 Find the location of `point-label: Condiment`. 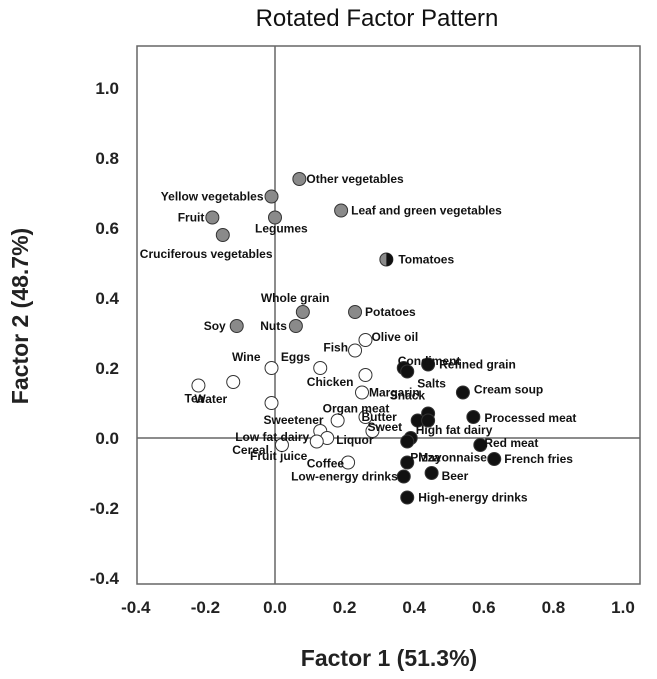

point-label: Condiment is located at coordinates (429, 361).